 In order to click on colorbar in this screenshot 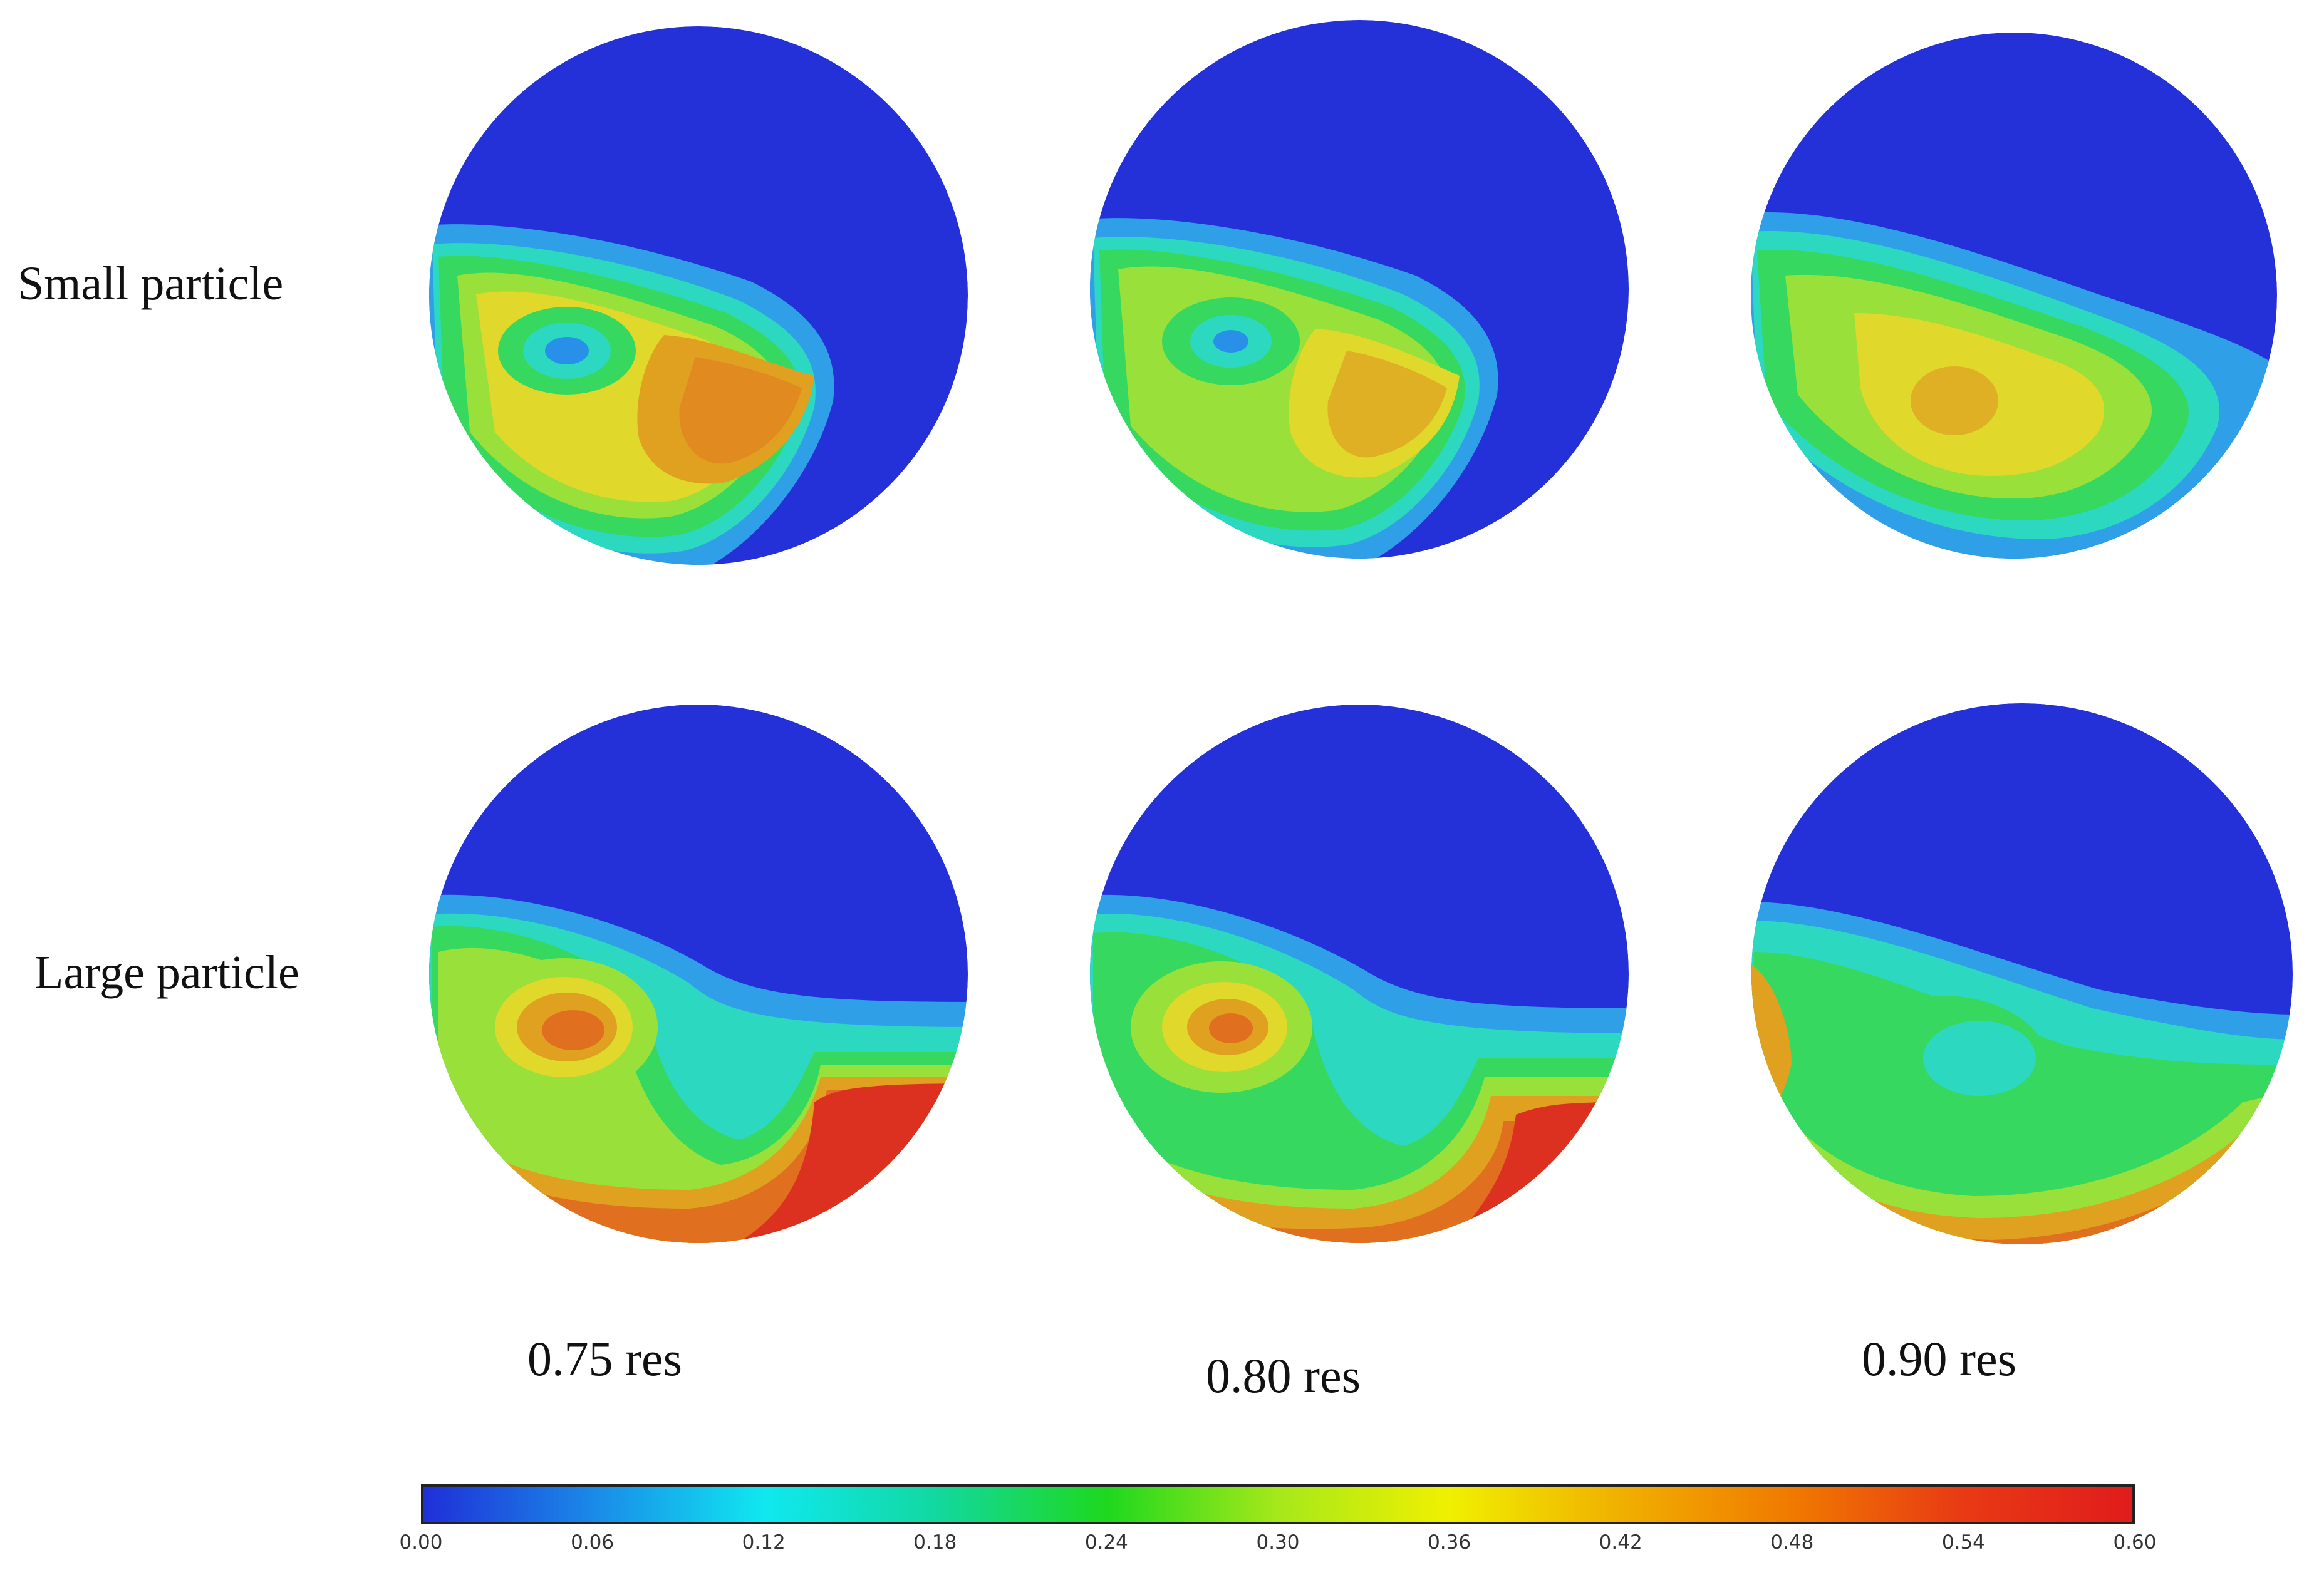, I will do `click(1278, 1504)`.